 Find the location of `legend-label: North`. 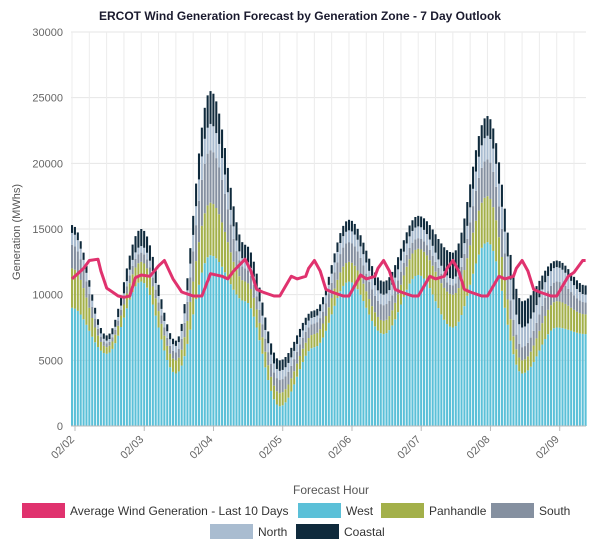

legend-label: North is located at coordinates (272, 532).